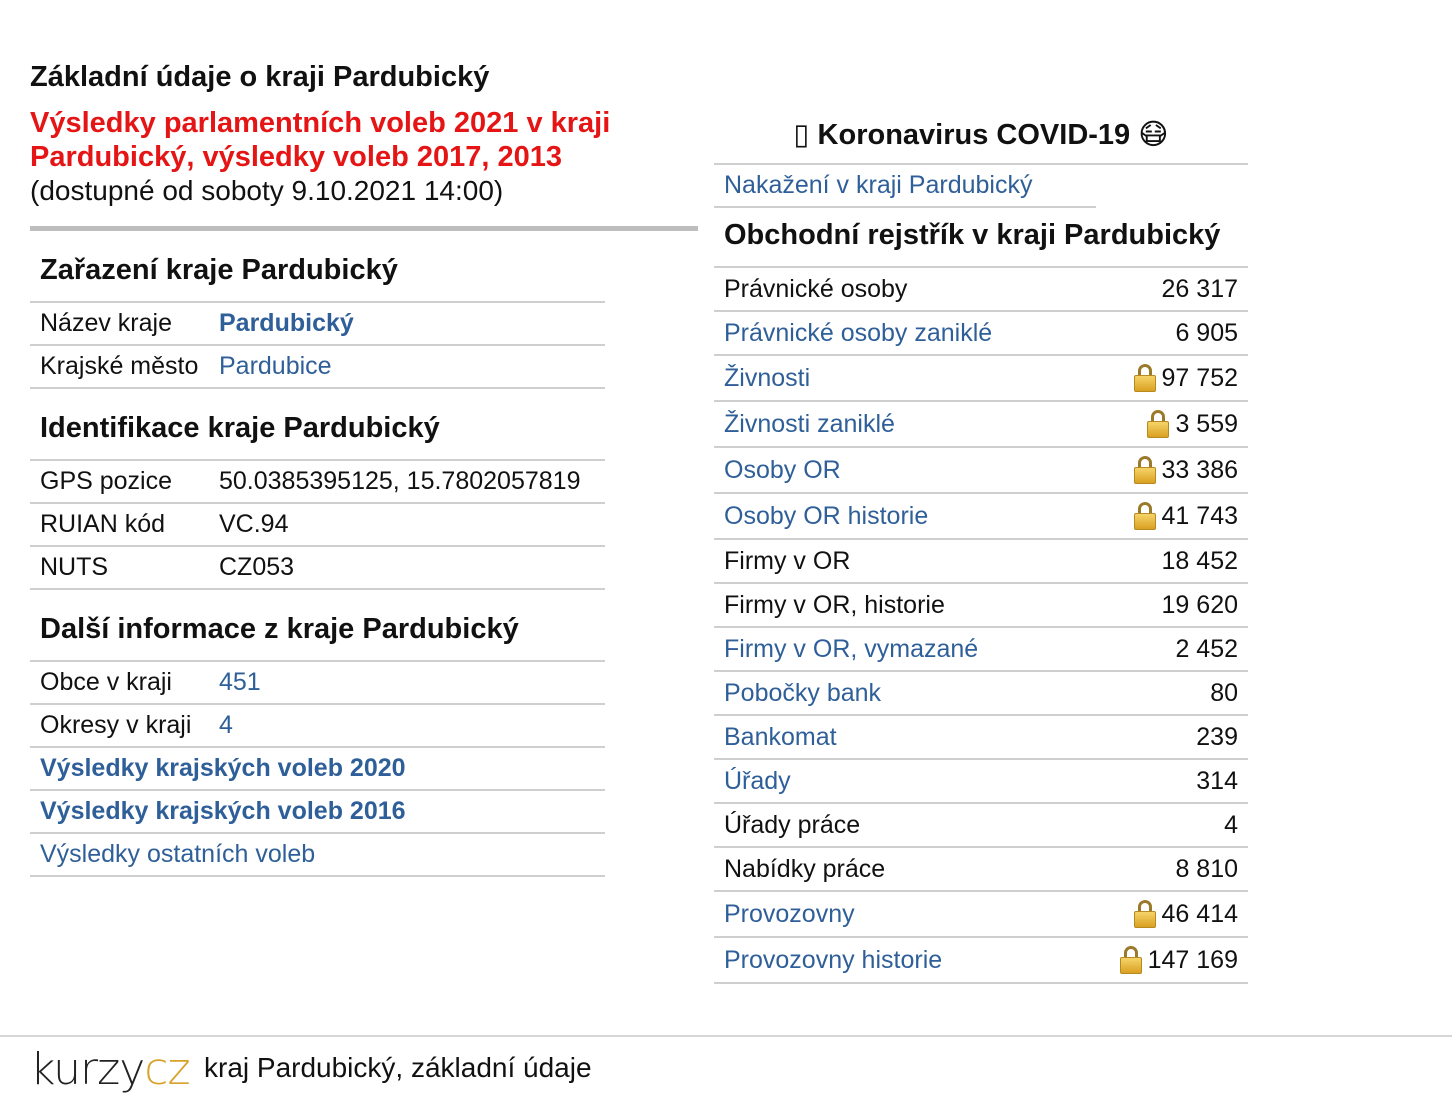  Describe the element at coordinates (317, 683) in the screenshot. I see `table-row: Obce v kraji 451` at that location.